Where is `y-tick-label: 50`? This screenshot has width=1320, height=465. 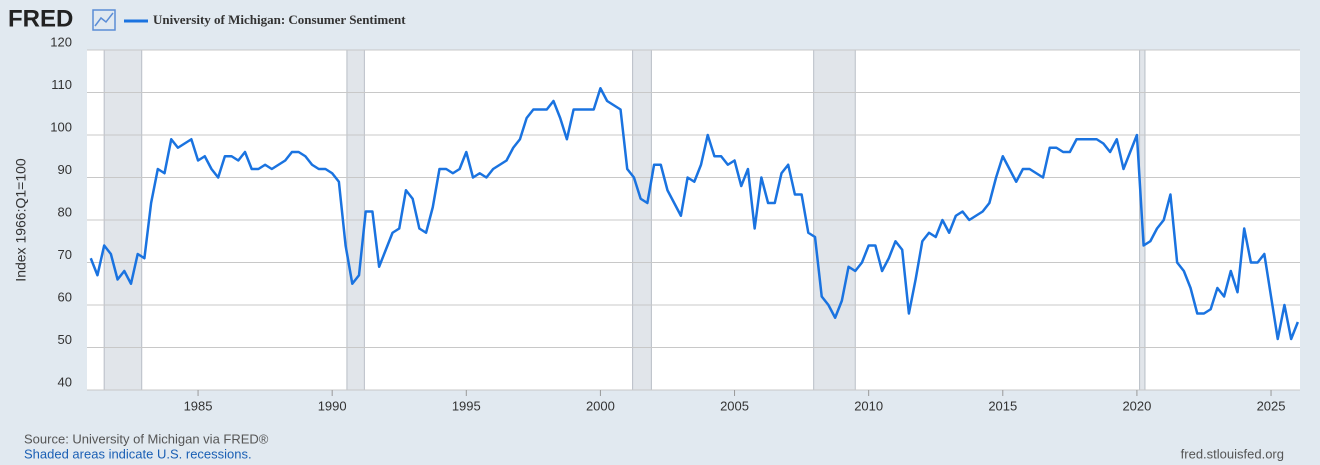 y-tick-label: 50 is located at coordinates (65, 339).